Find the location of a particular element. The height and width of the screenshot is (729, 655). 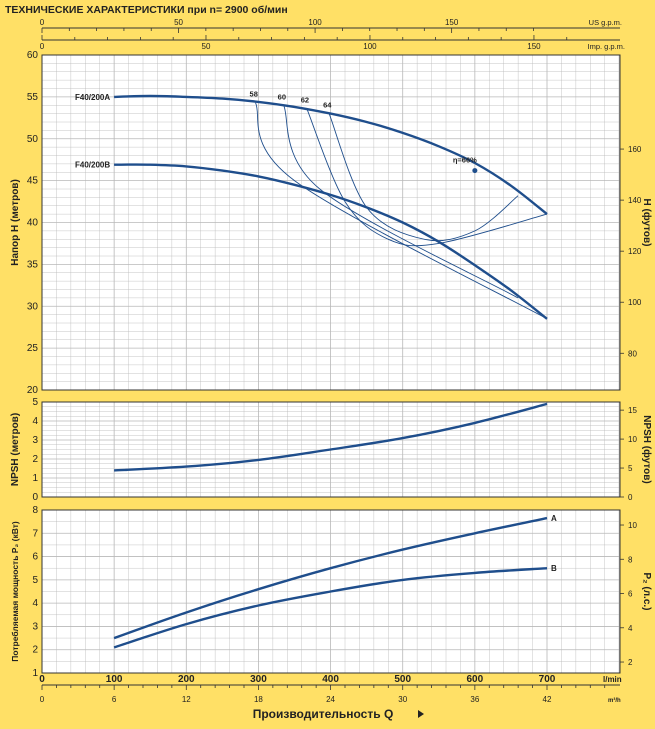

series-label: B is located at coordinates (554, 568).